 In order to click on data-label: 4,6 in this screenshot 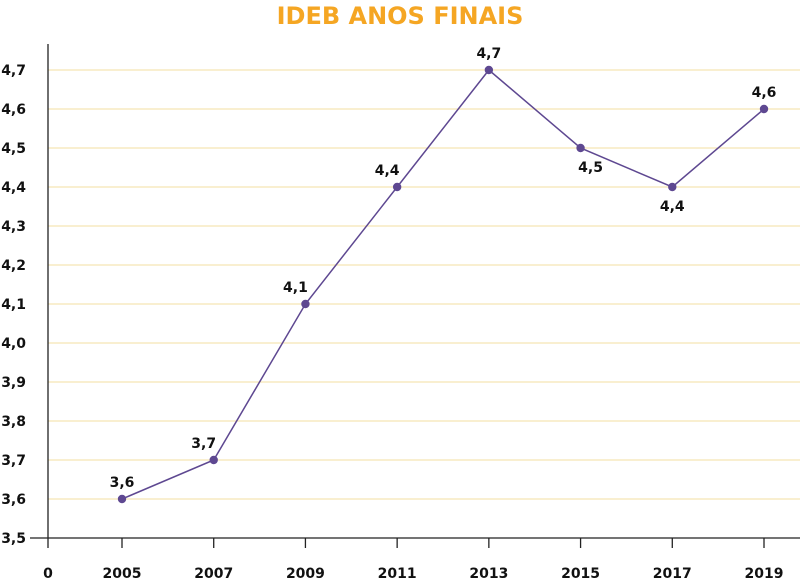, I will do `click(764, 93)`.